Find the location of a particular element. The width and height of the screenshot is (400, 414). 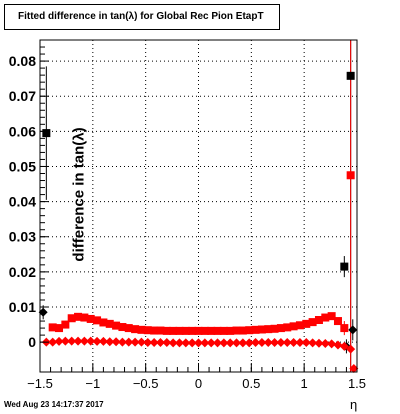

x-tick-label: −1.5 is located at coordinates (40, 383).